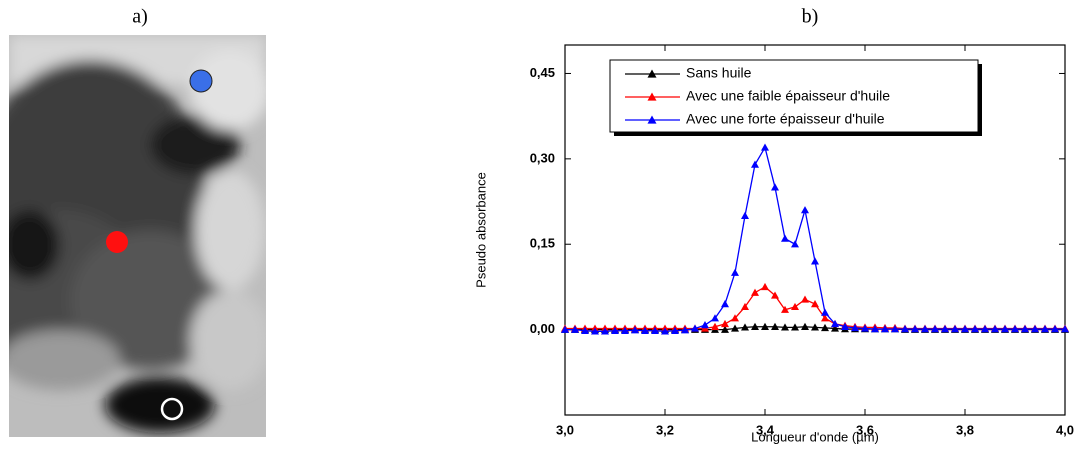 The width and height of the screenshot is (1088, 452). What do you see at coordinates (542, 157) in the screenshot?
I see `y-tick-label: 0,30` at bounding box center [542, 157].